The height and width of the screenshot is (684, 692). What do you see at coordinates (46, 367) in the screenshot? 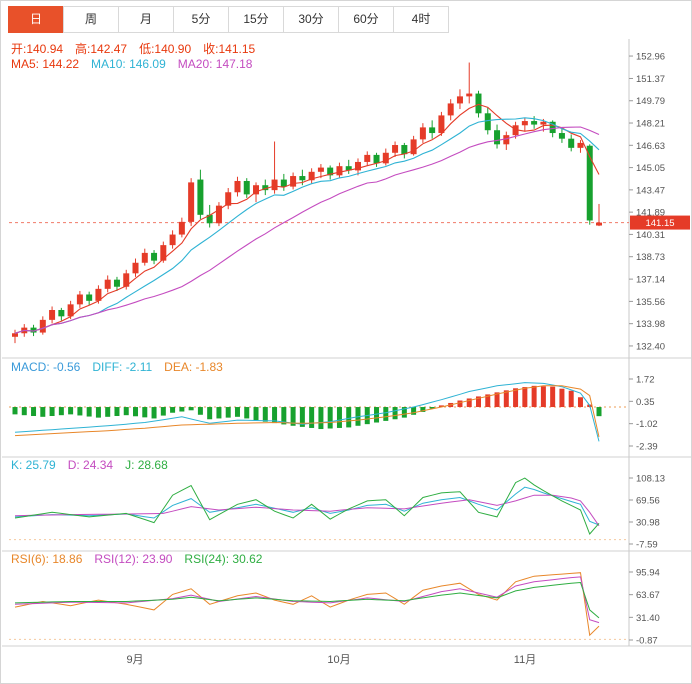
I see `macd-value-label: MACD: -0.56` at bounding box center [46, 367].